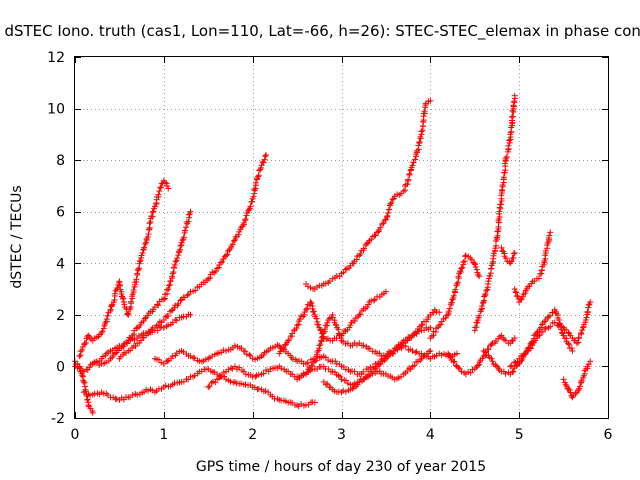 The height and width of the screenshot is (480, 640). Describe the element at coordinates (60, 264) in the screenshot. I see `y-tick-label: 4` at that location.